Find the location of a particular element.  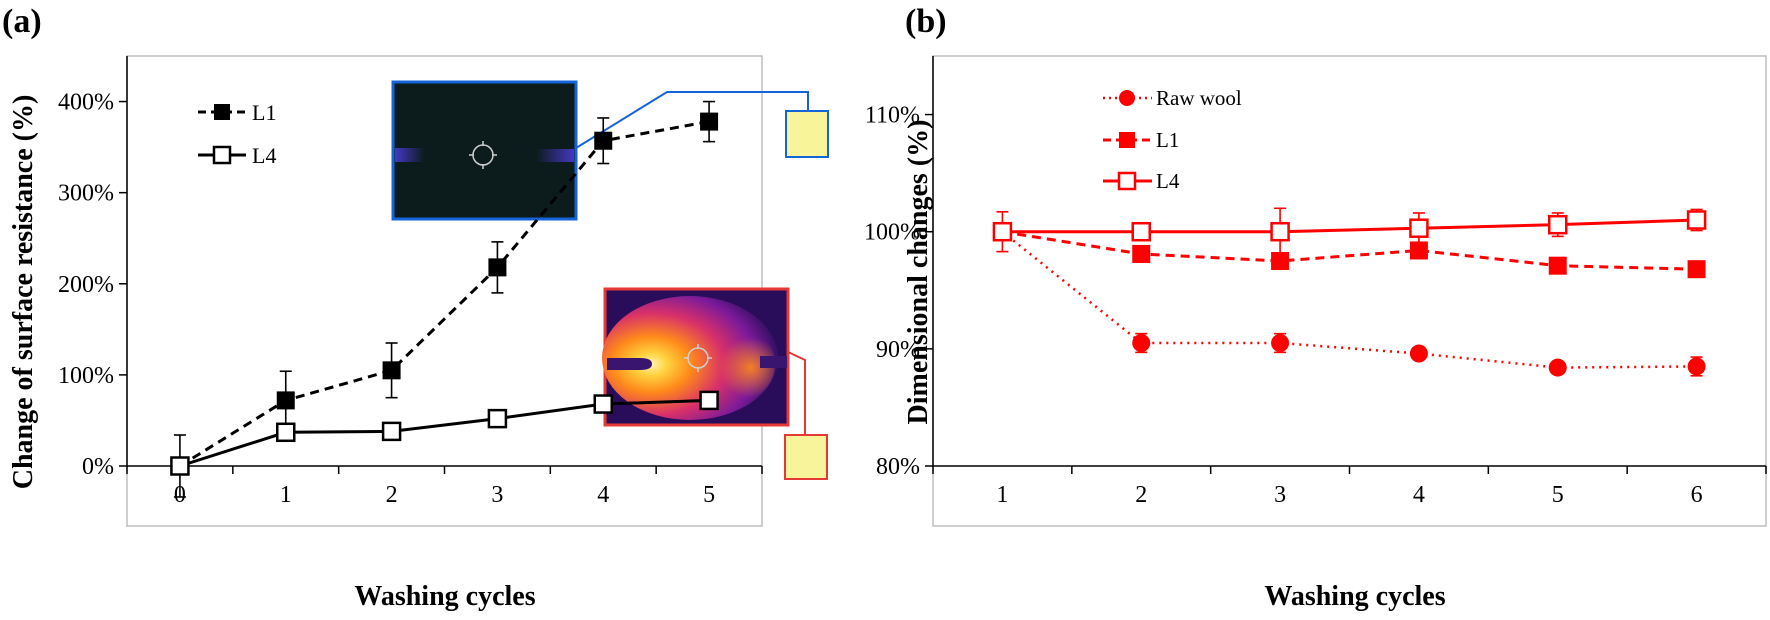

y-tick-label: 0% is located at coordinates (98, 467).